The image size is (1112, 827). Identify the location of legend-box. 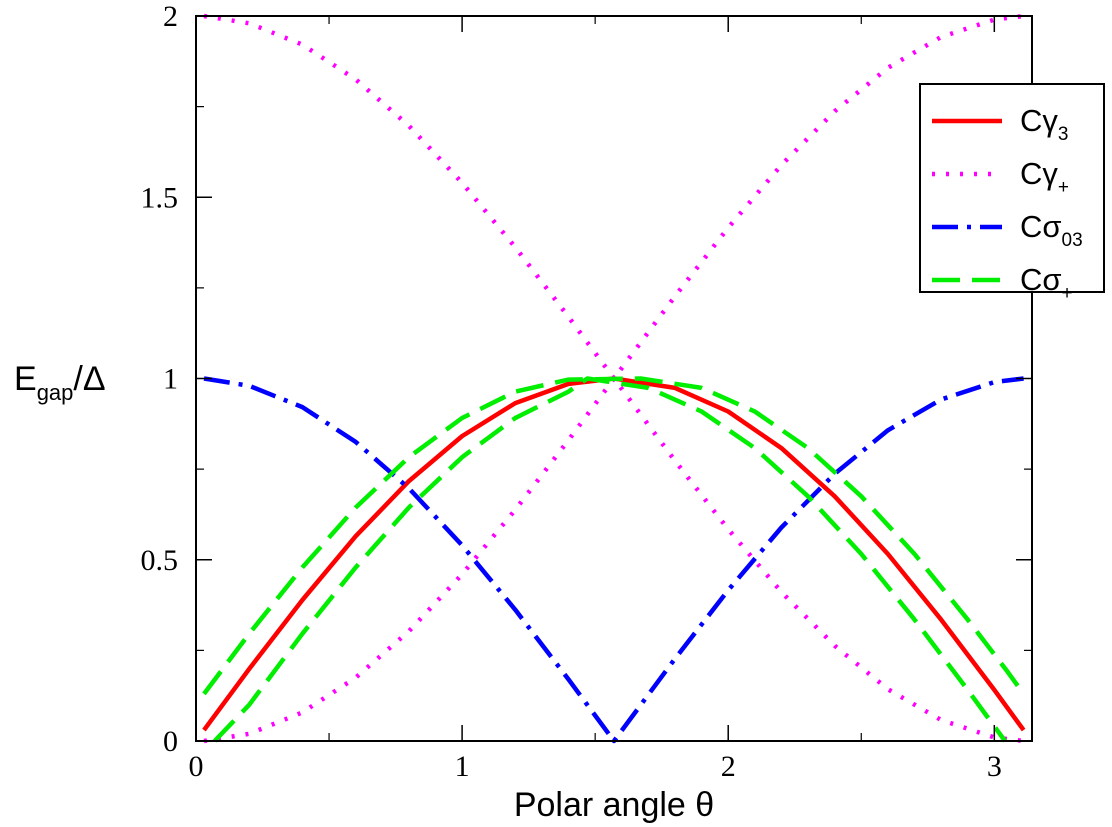
(1012, 188).